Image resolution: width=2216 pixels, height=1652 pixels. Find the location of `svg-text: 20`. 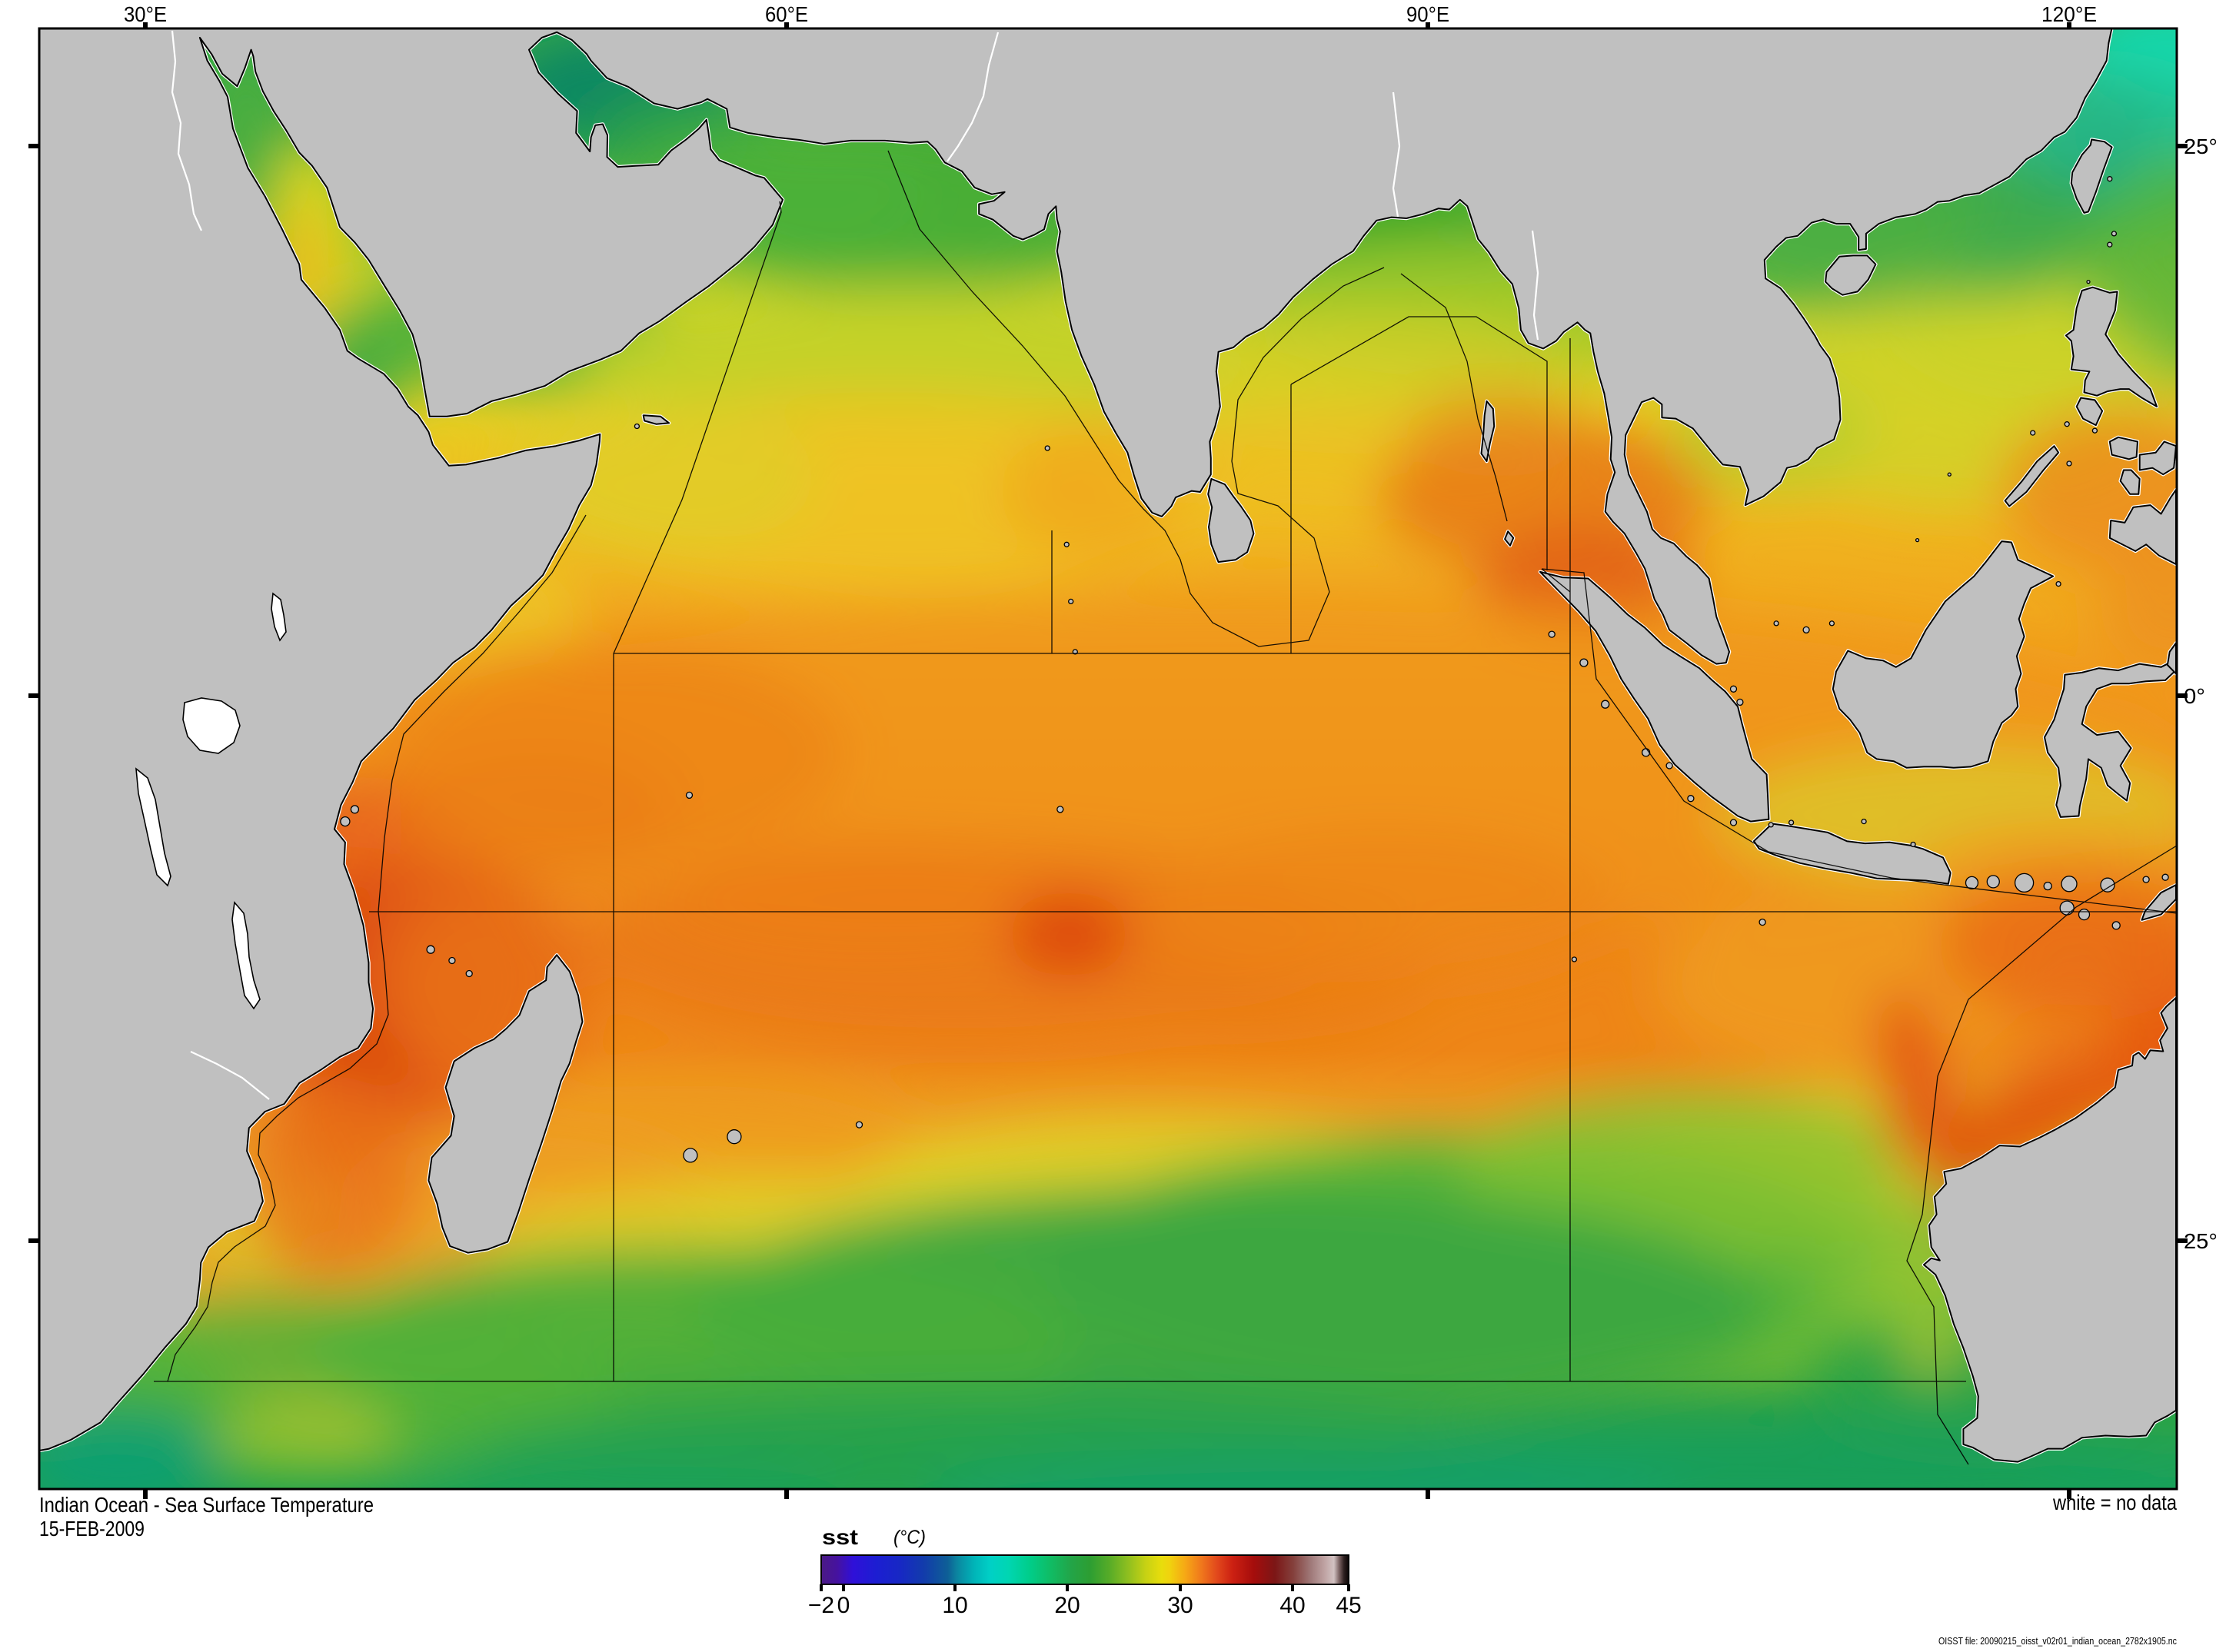

svg-text: 20 is located at coordinates (1067, 1606).